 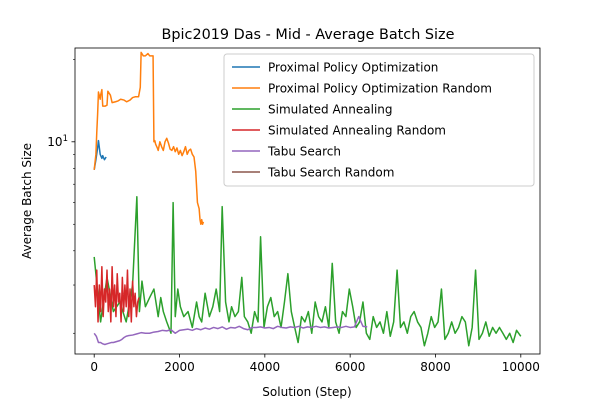 What do you see at coordinates (308, 35) in the screenshot?
I see `chart-title: Bpic2019 Das - Mid - Average Batch Size` at bounding box center [308, 35].